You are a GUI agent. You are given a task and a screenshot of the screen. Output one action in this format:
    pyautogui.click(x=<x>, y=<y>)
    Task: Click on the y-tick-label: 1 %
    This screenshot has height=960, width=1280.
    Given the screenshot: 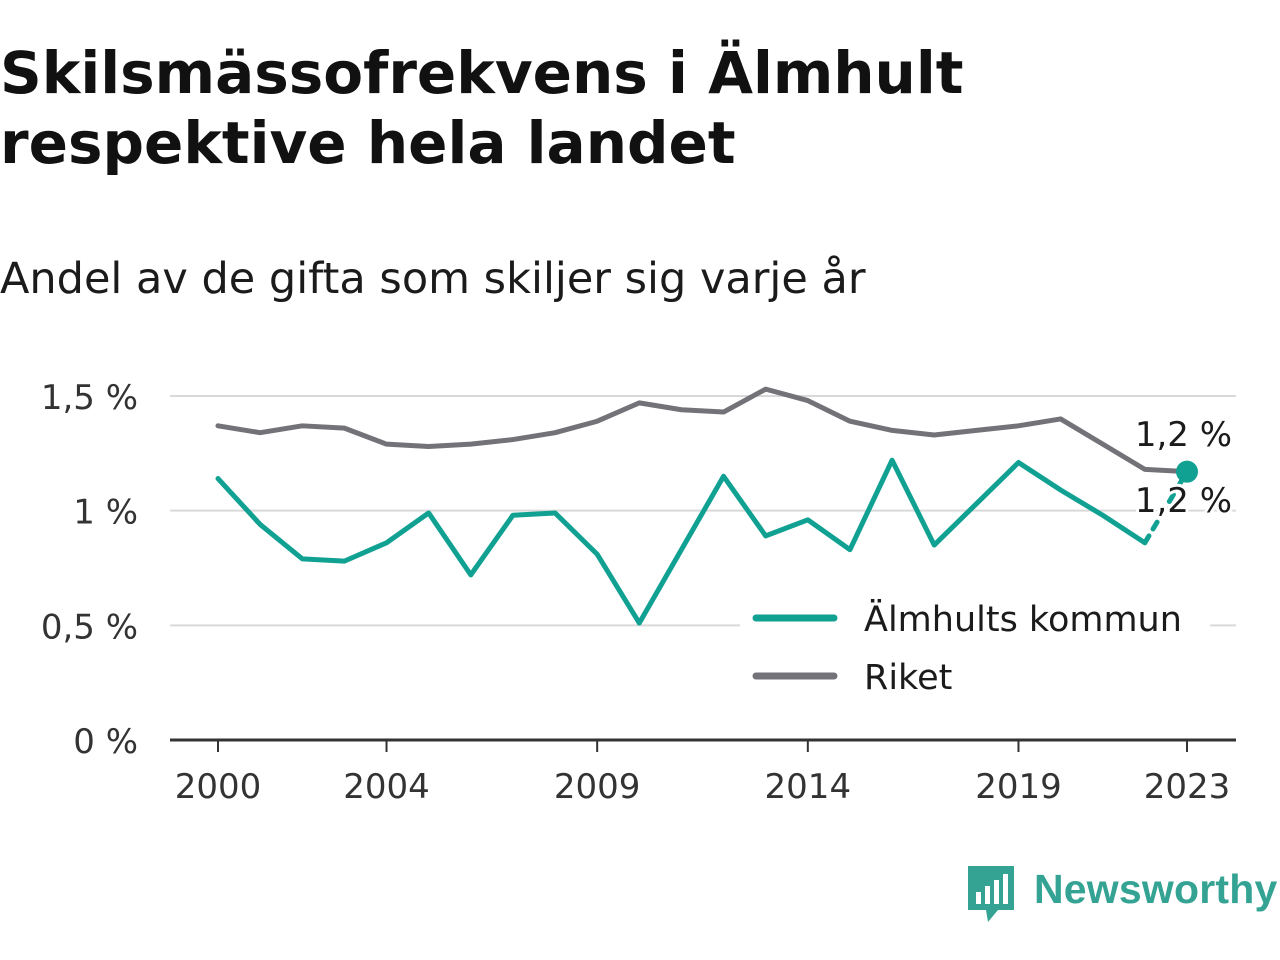 What is the action you would take?
    pyautogui.click(x=105, y=513)
    